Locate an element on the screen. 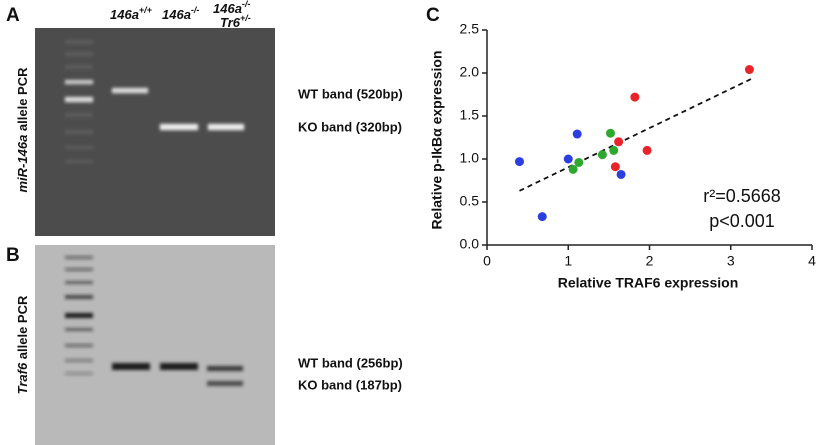  y-label: miR-146a allele PCR is located at coordinates (22, 130).